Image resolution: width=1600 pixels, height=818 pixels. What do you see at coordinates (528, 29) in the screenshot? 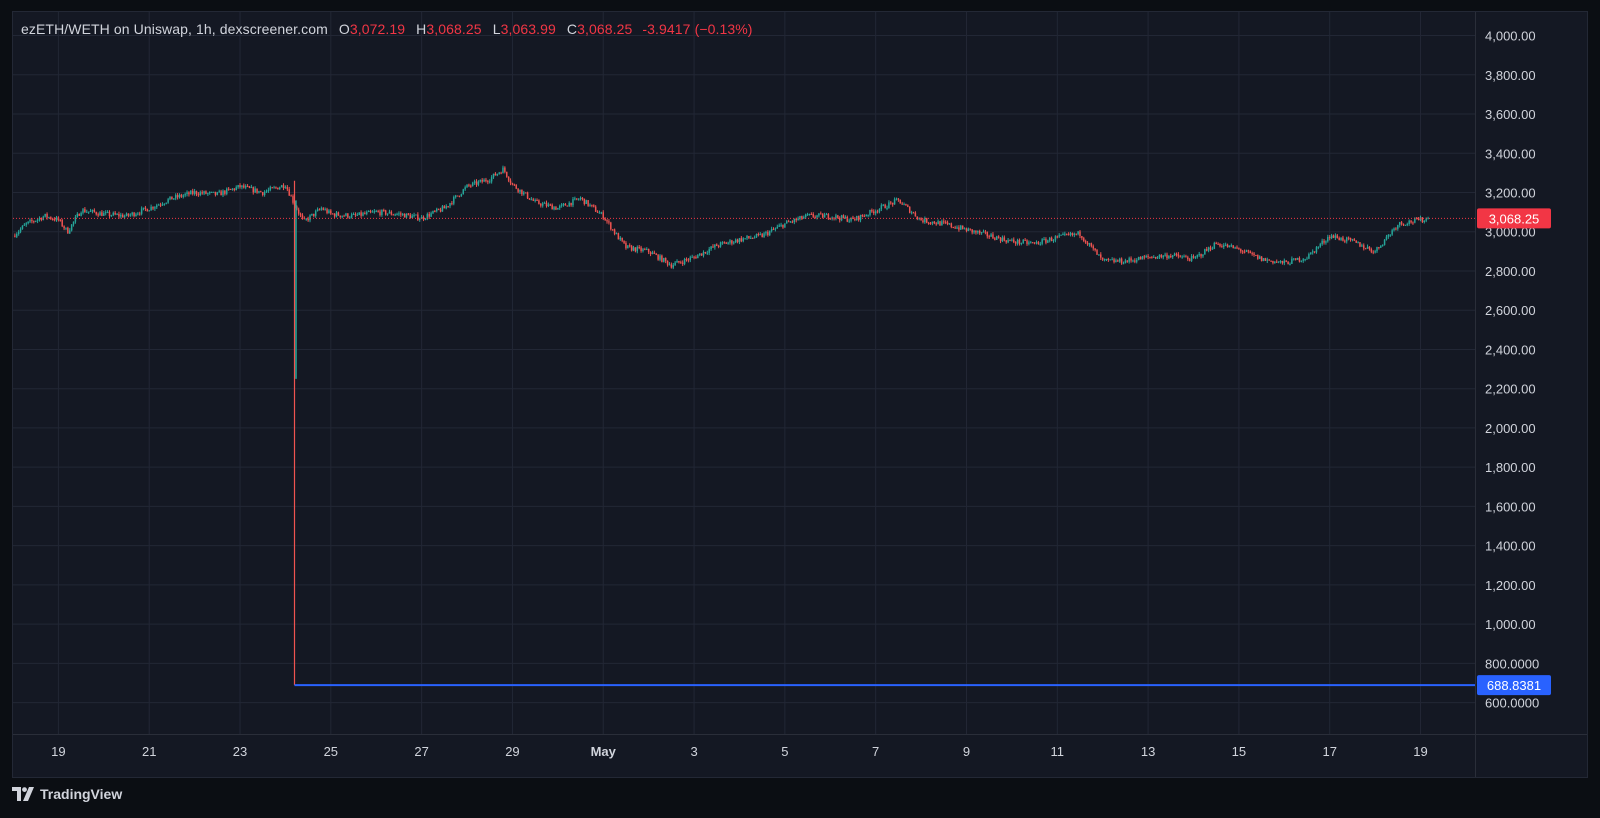
I see `low-value: 3,063.99` at bounding box center [528, 29].